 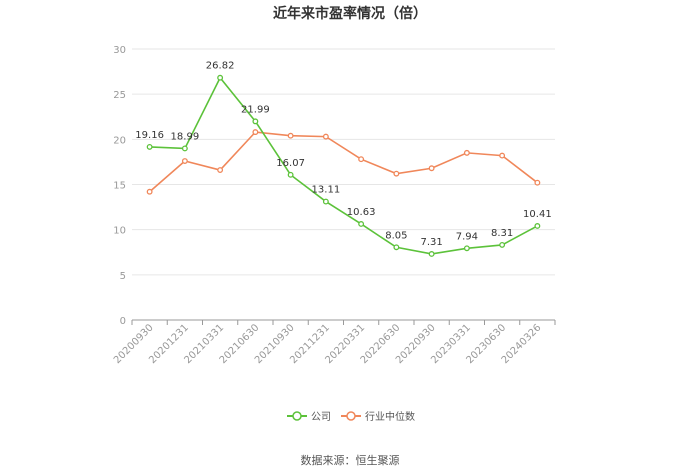 I want to click on legend-label-industry-median: 行业中位数, so click(x=390, y=416).